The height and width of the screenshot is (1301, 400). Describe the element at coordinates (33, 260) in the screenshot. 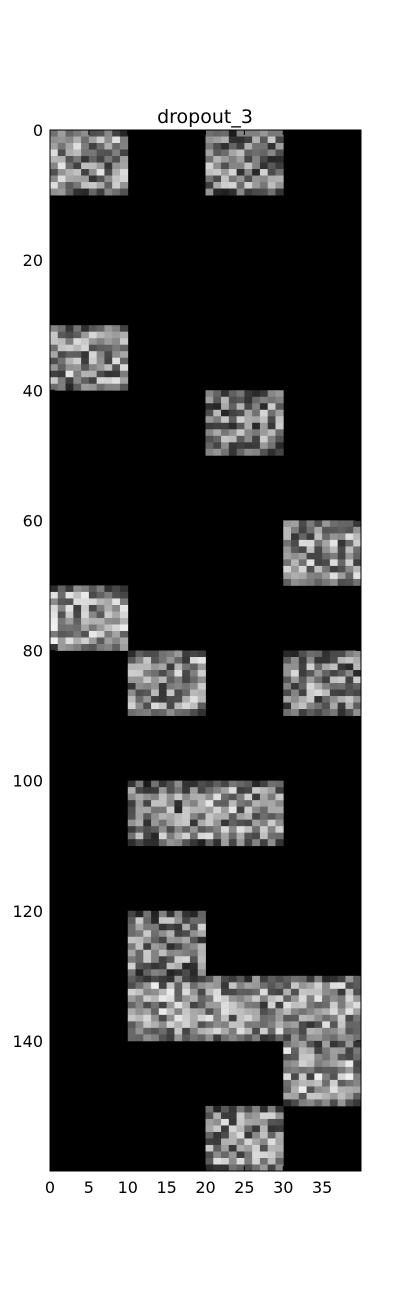

I see `y-tick-label: 20` at that location.